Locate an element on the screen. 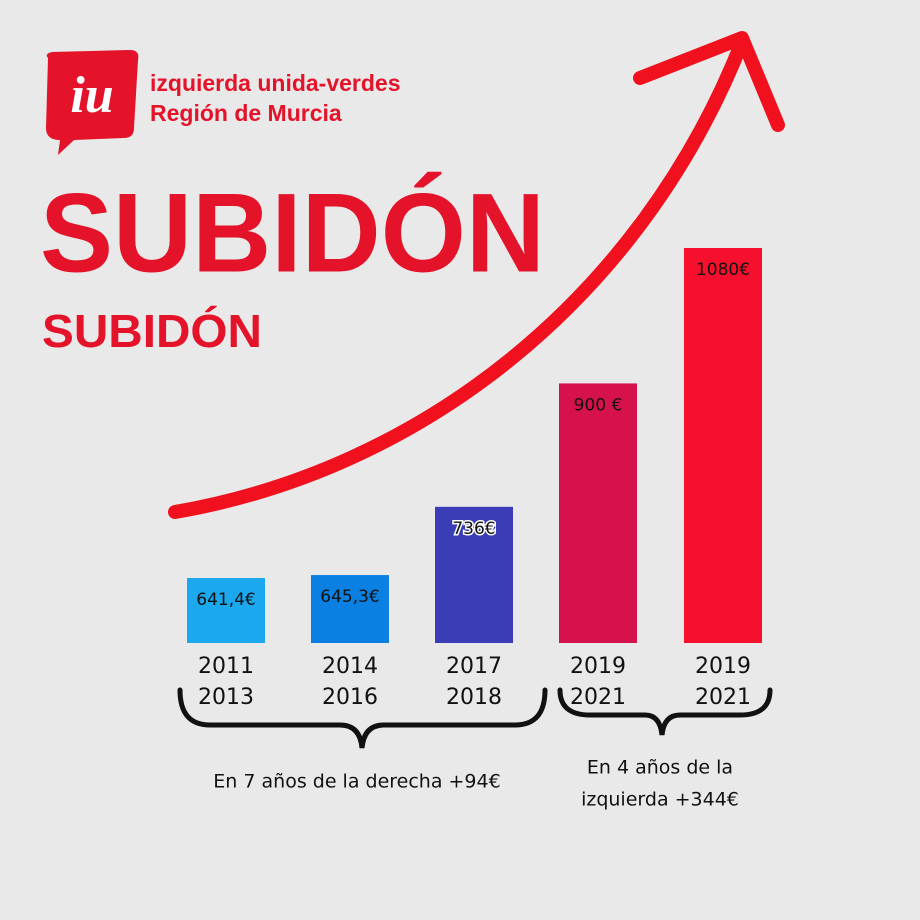 This screenshot has width=920, height=920. value-label: 641,4€ is located at coordinates (225, 600).